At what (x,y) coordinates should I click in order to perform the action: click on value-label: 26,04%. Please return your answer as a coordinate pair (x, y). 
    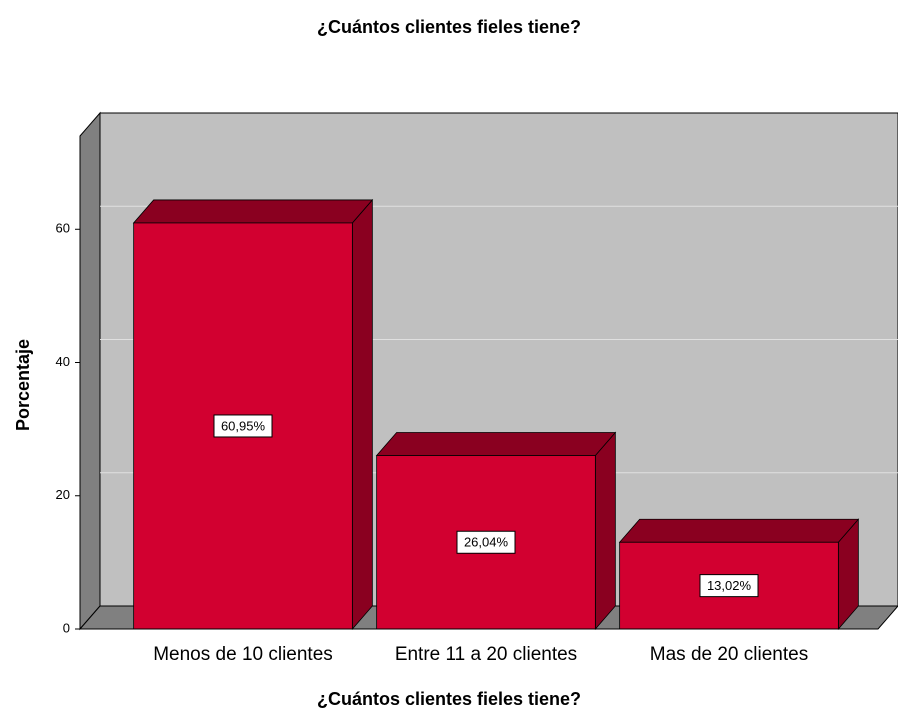
    Looking at the image, I should click on (486, 542).